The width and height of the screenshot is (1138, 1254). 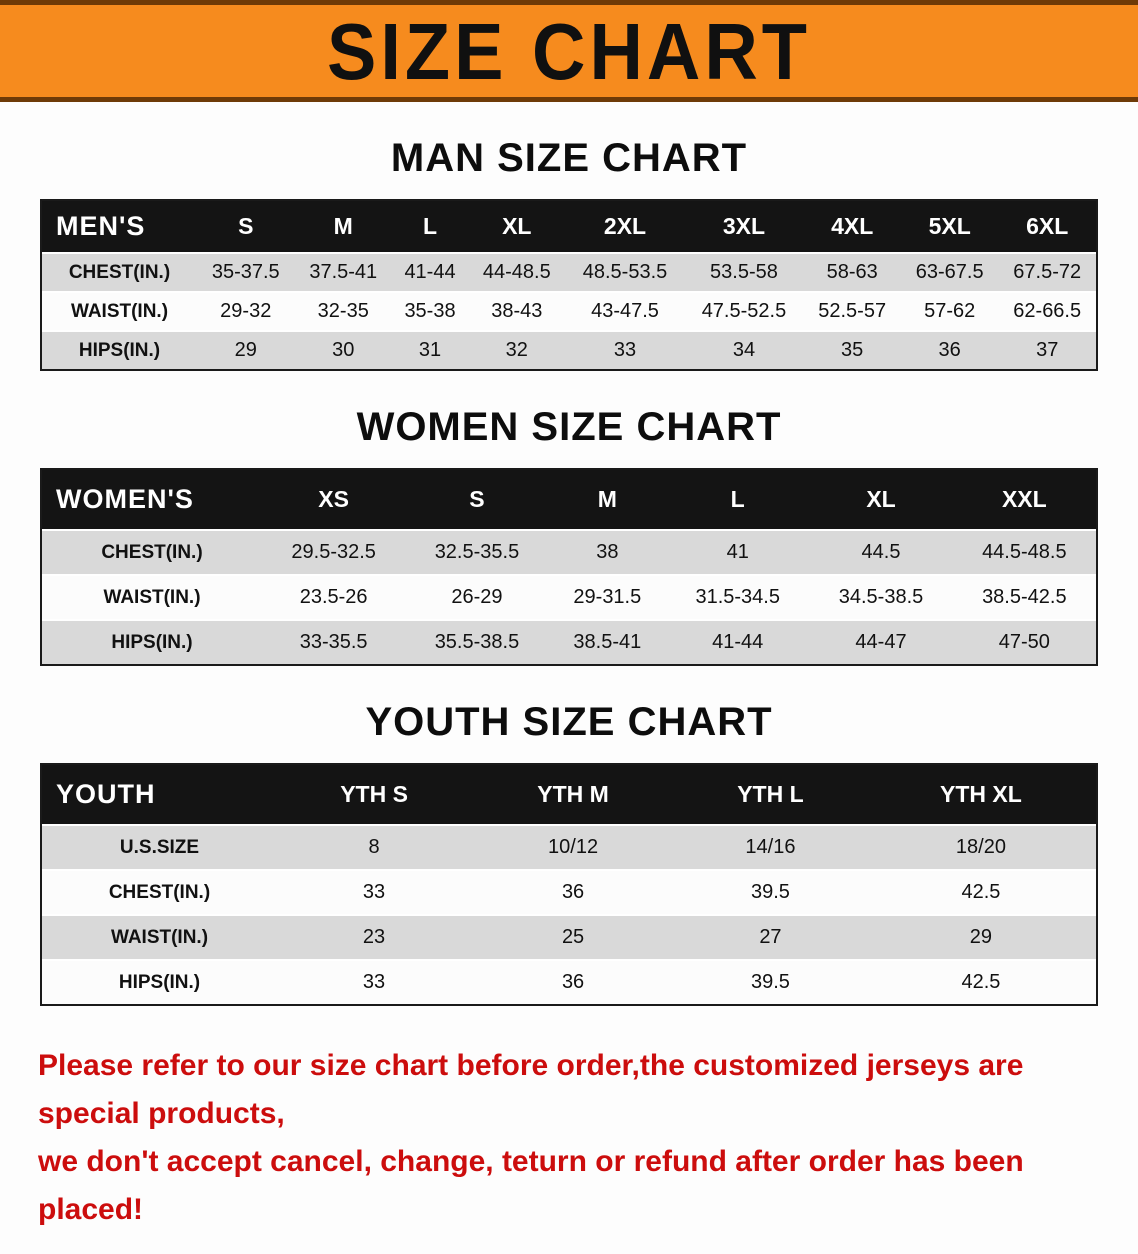 I want to click on measurement-value: 39.5, so click(x=770, y=893).